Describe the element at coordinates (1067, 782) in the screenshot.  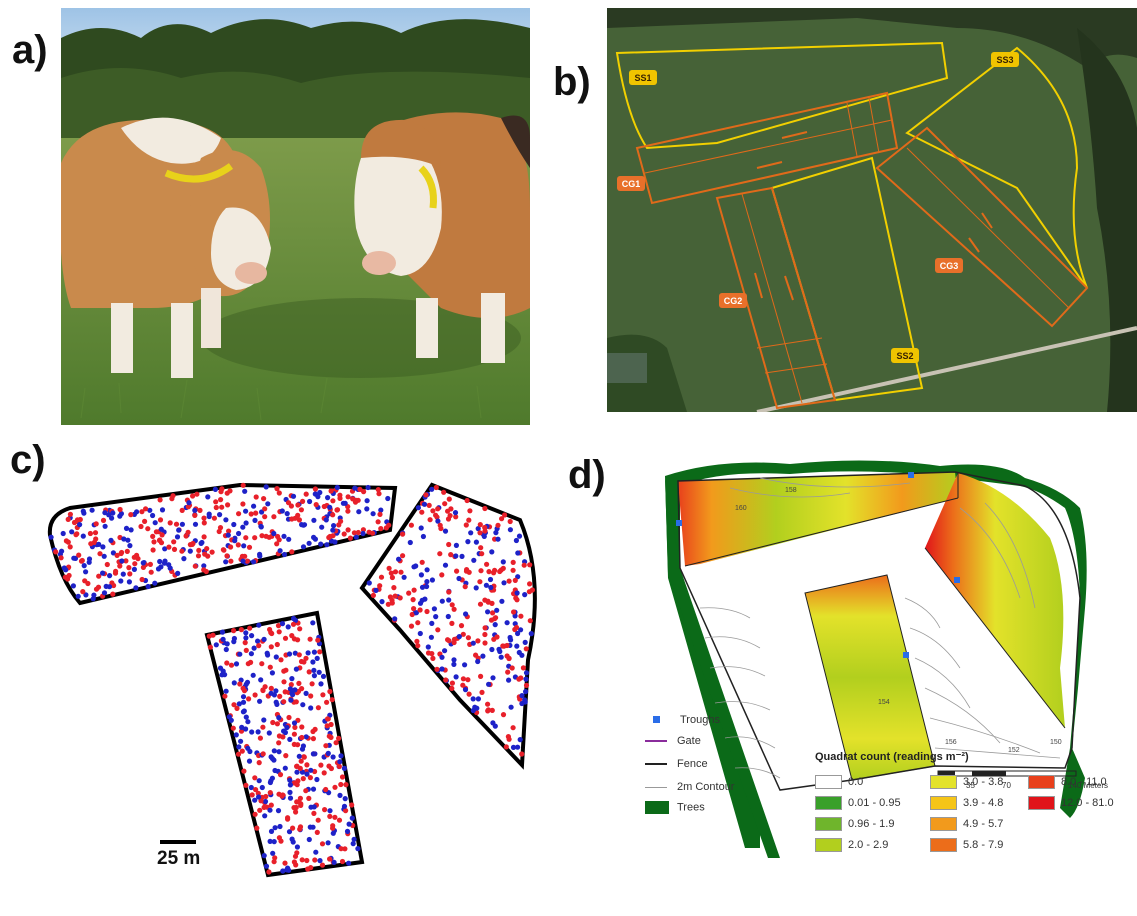
I see `quadrat-class-row: 8.0 - 11.0` at that location.